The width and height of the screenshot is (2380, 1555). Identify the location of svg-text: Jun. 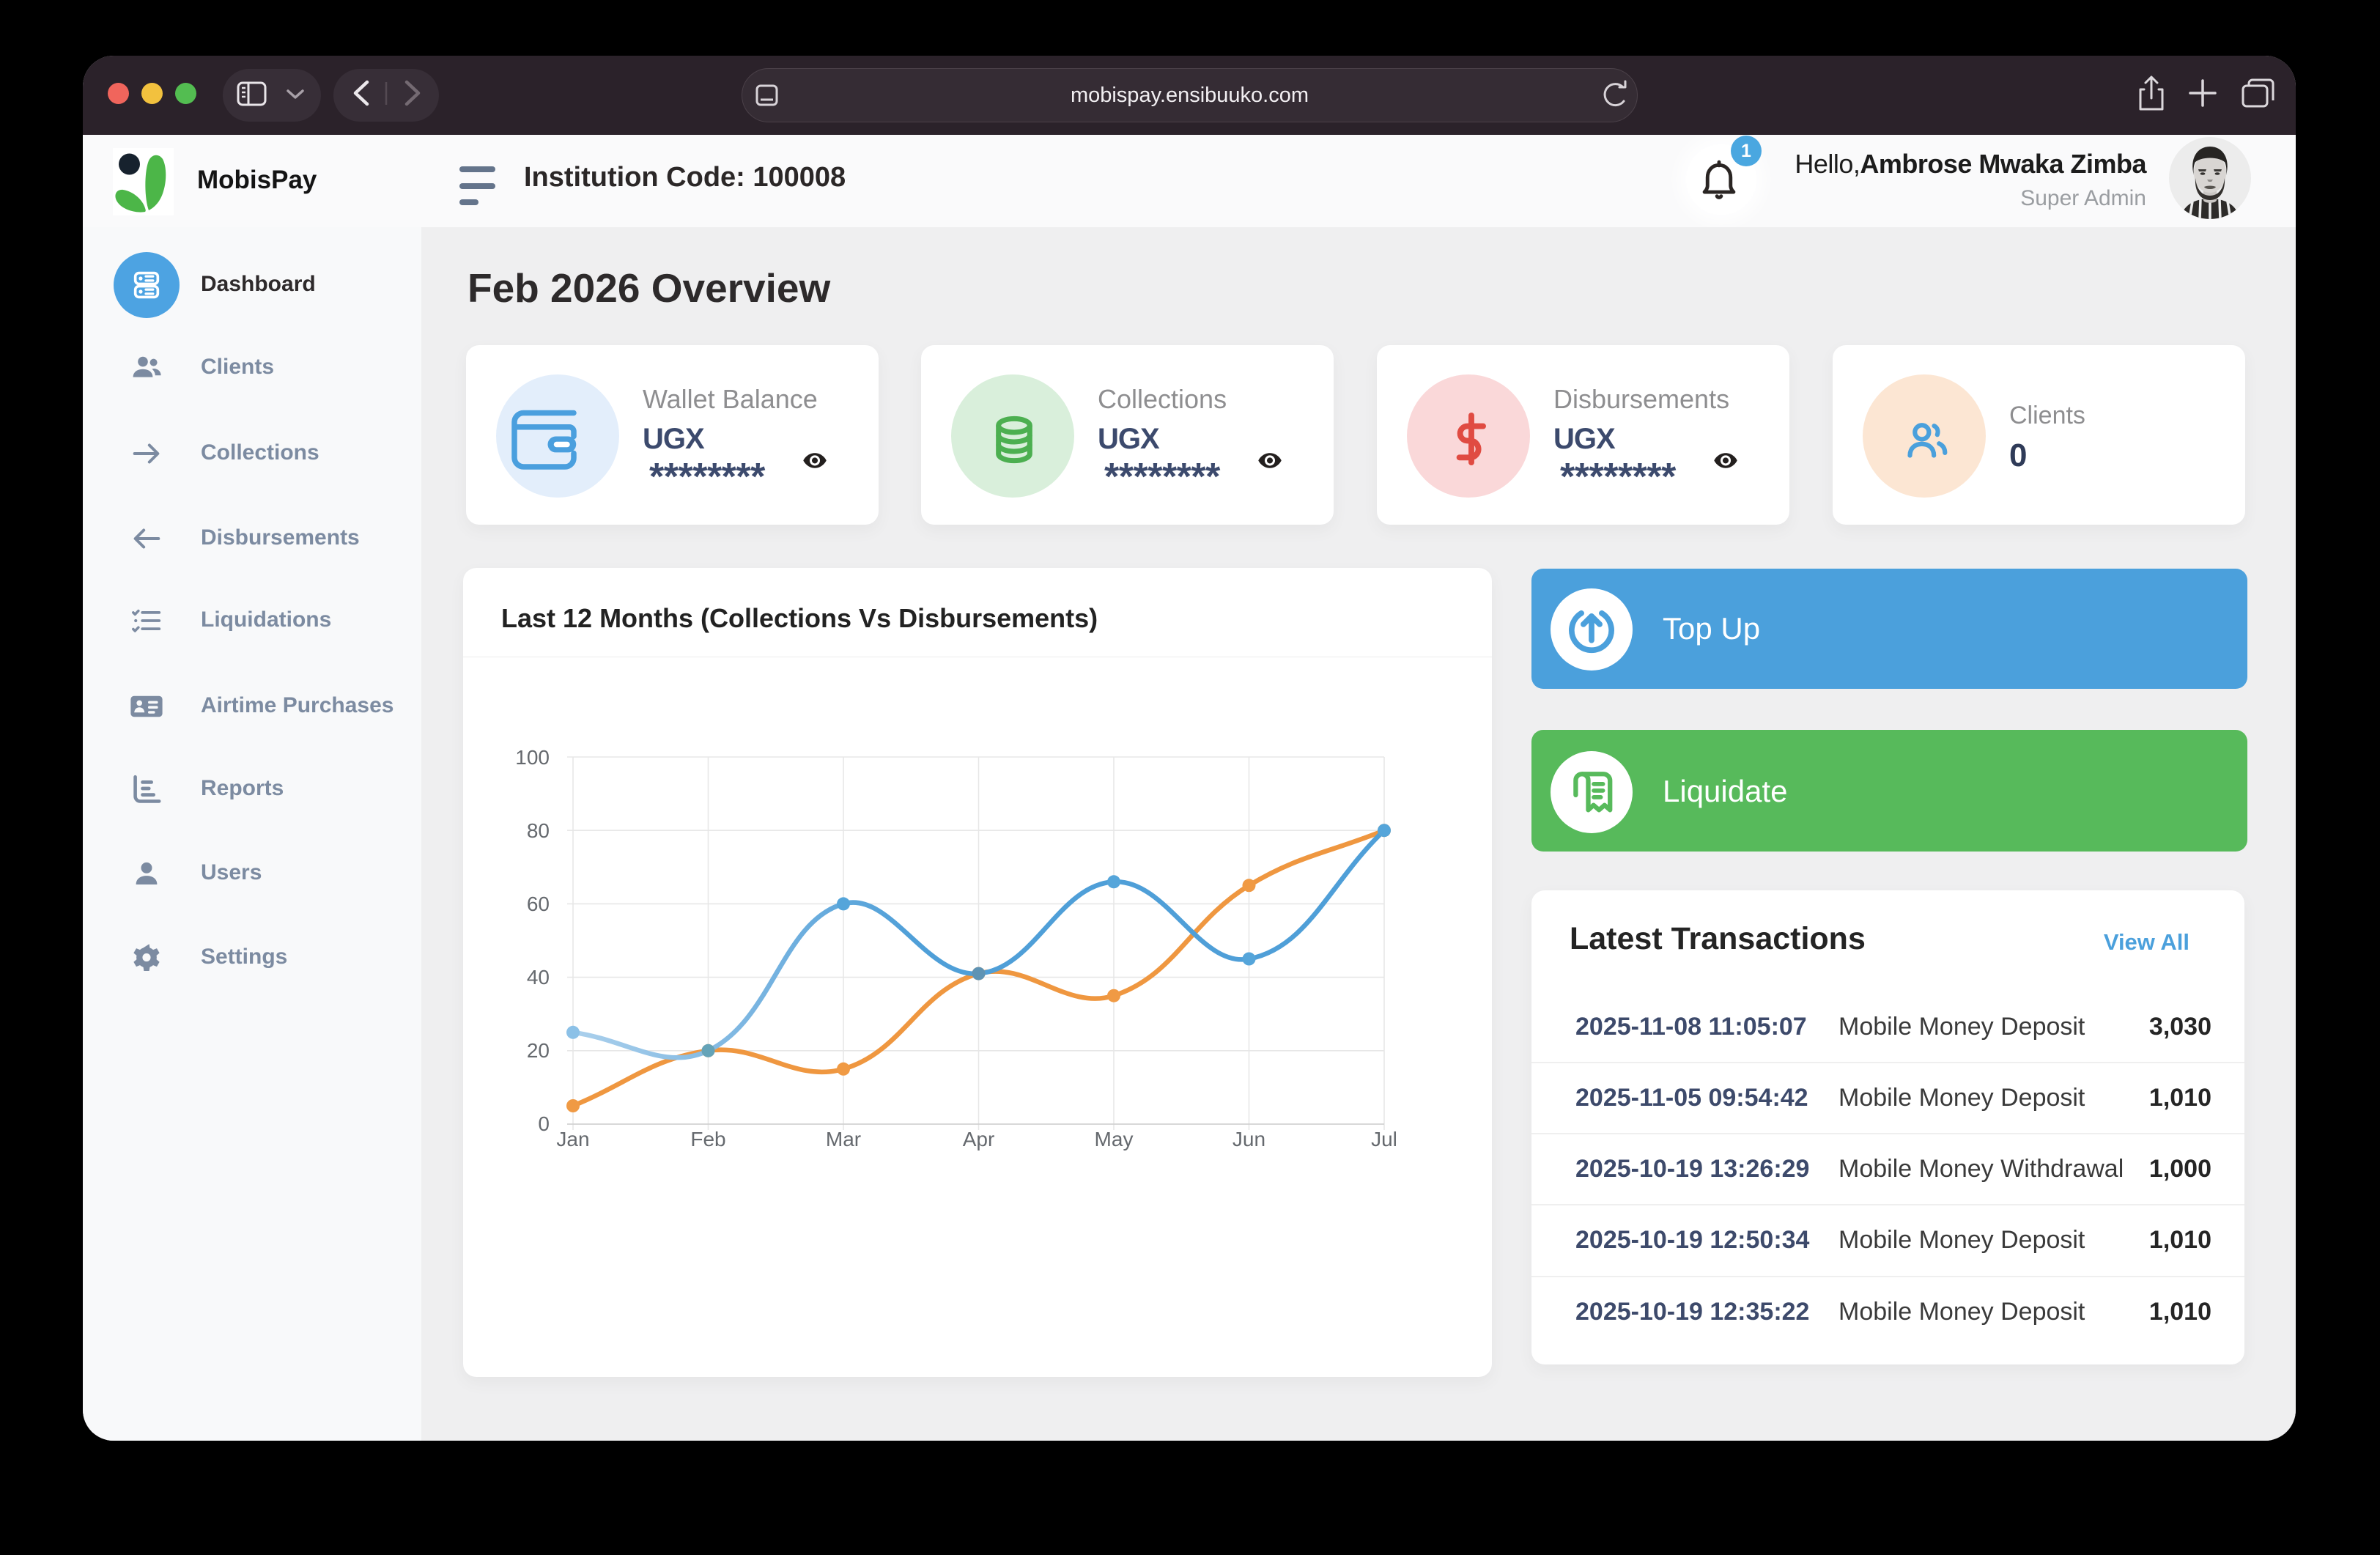
(1248, 1139).